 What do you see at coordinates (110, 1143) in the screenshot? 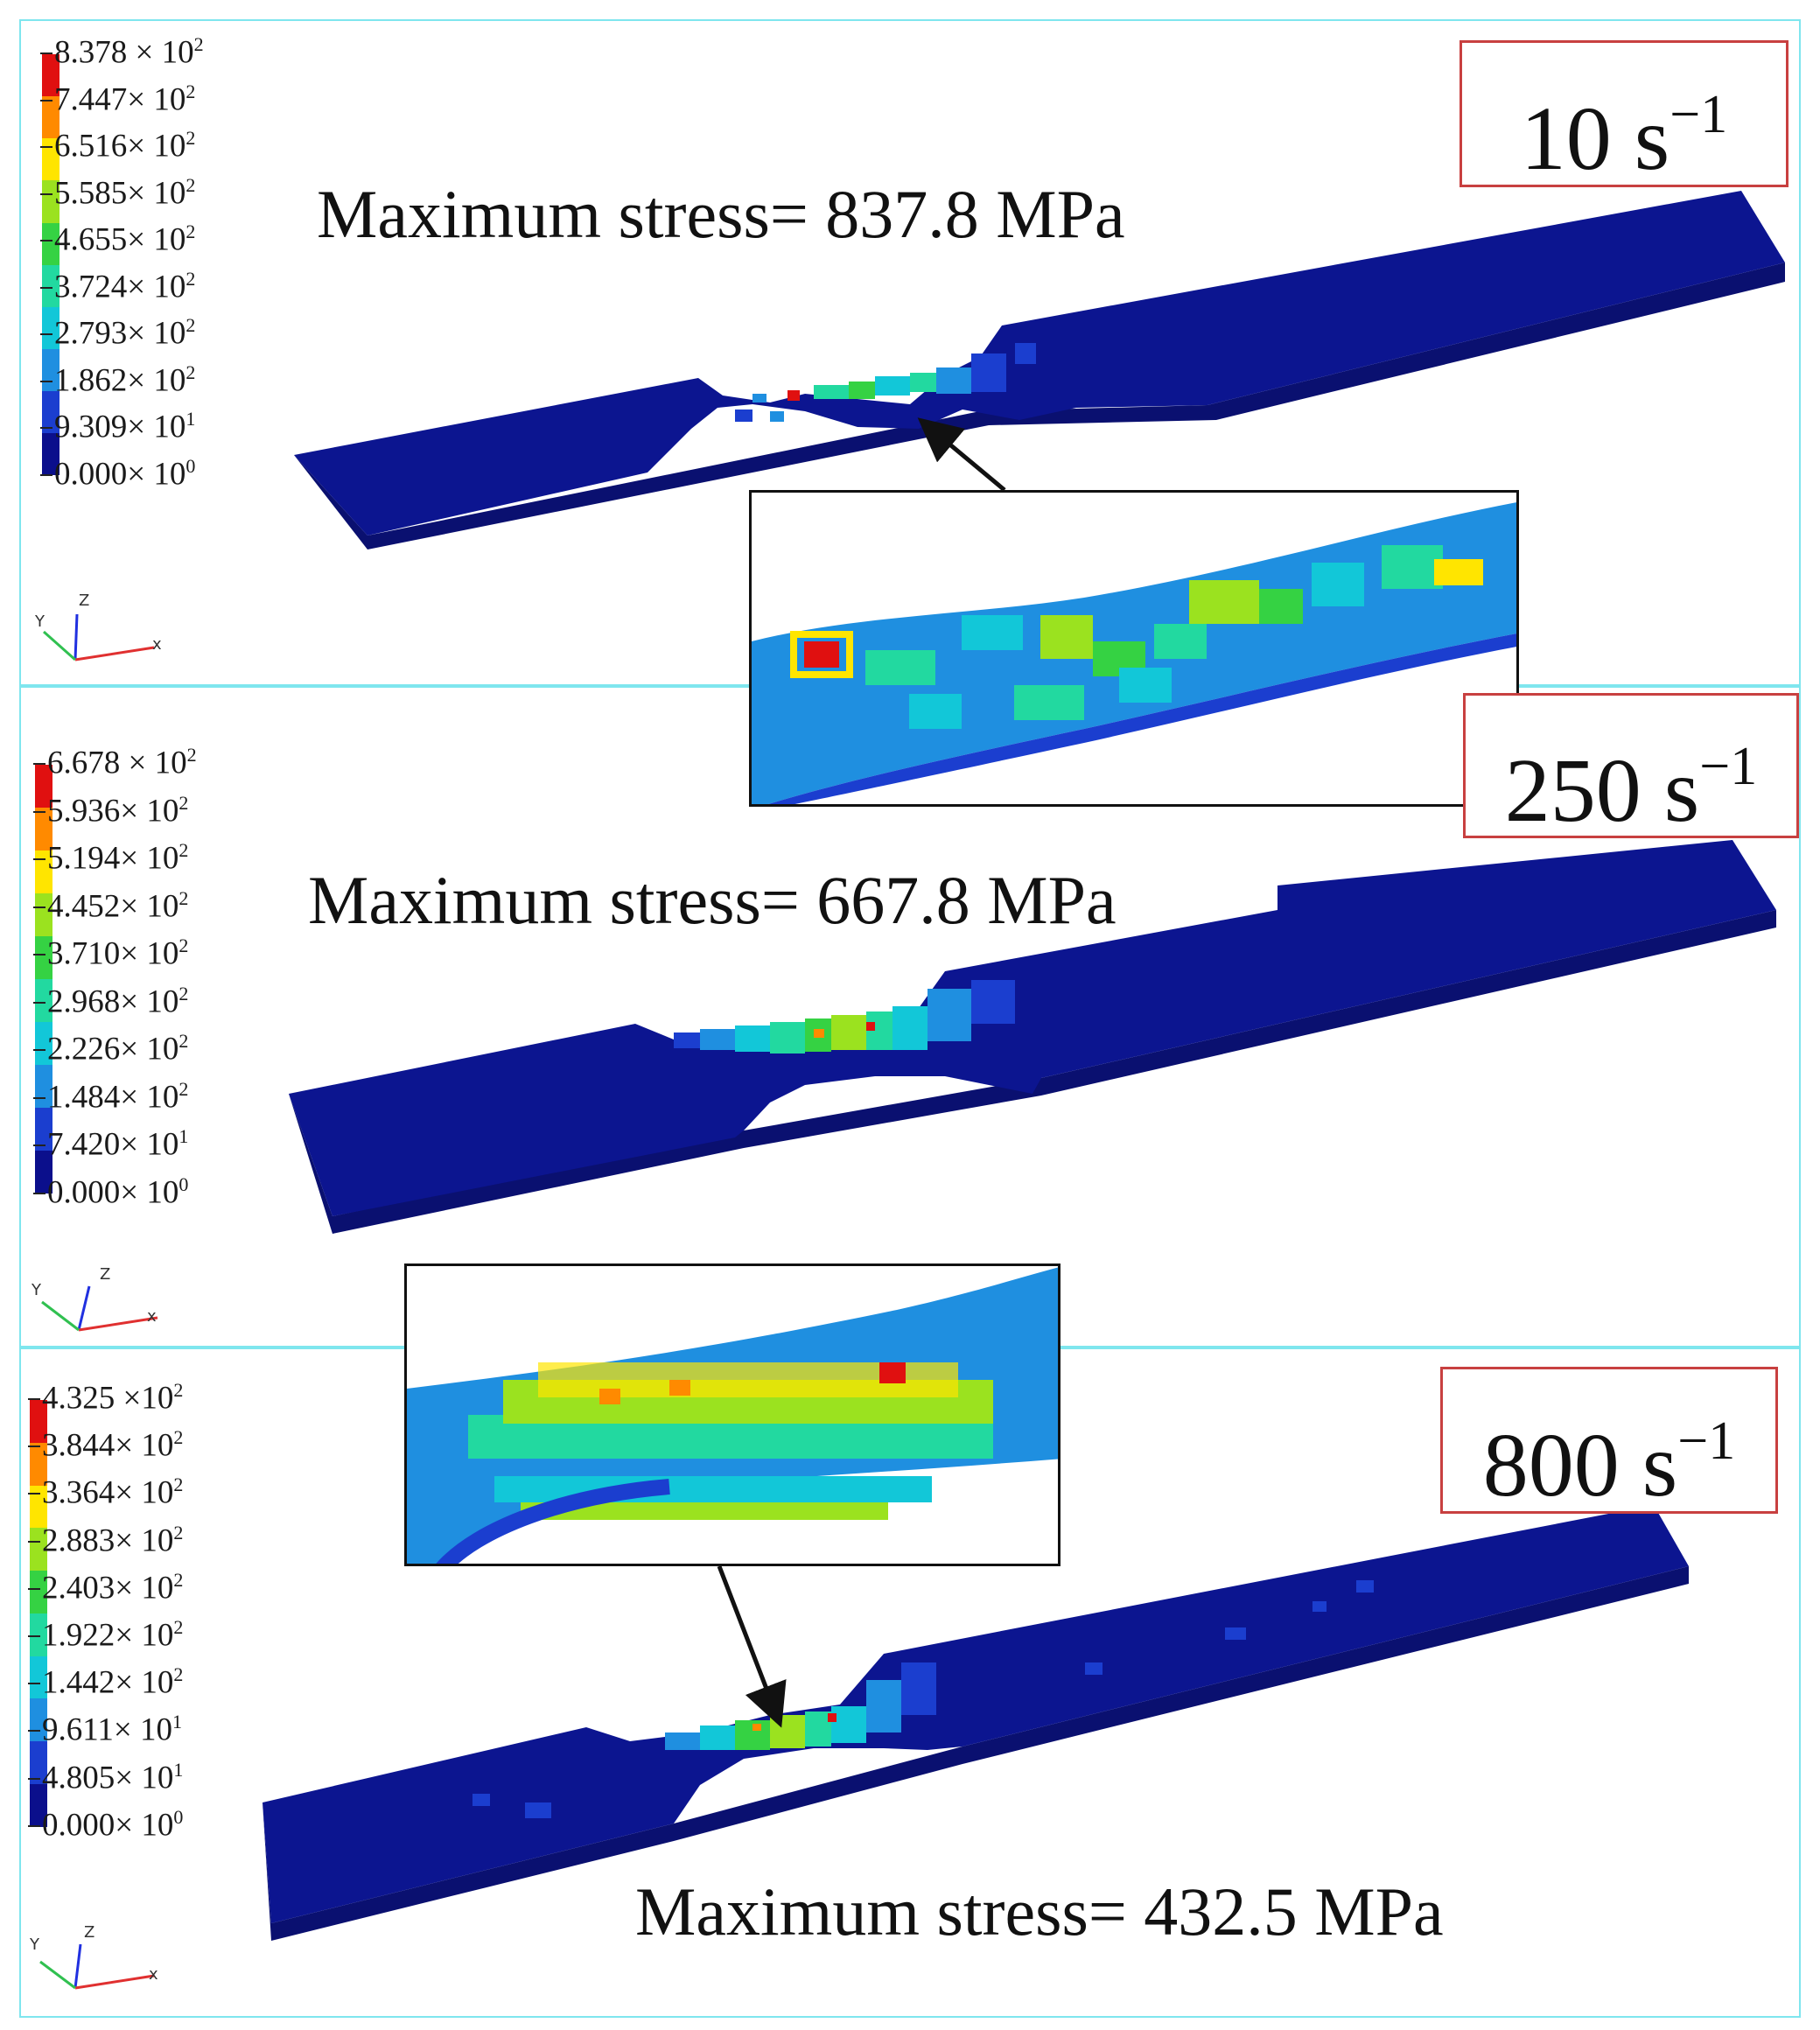
I see `legend-tick-label: 7.420× 101` at bounding box center [110, 1143].